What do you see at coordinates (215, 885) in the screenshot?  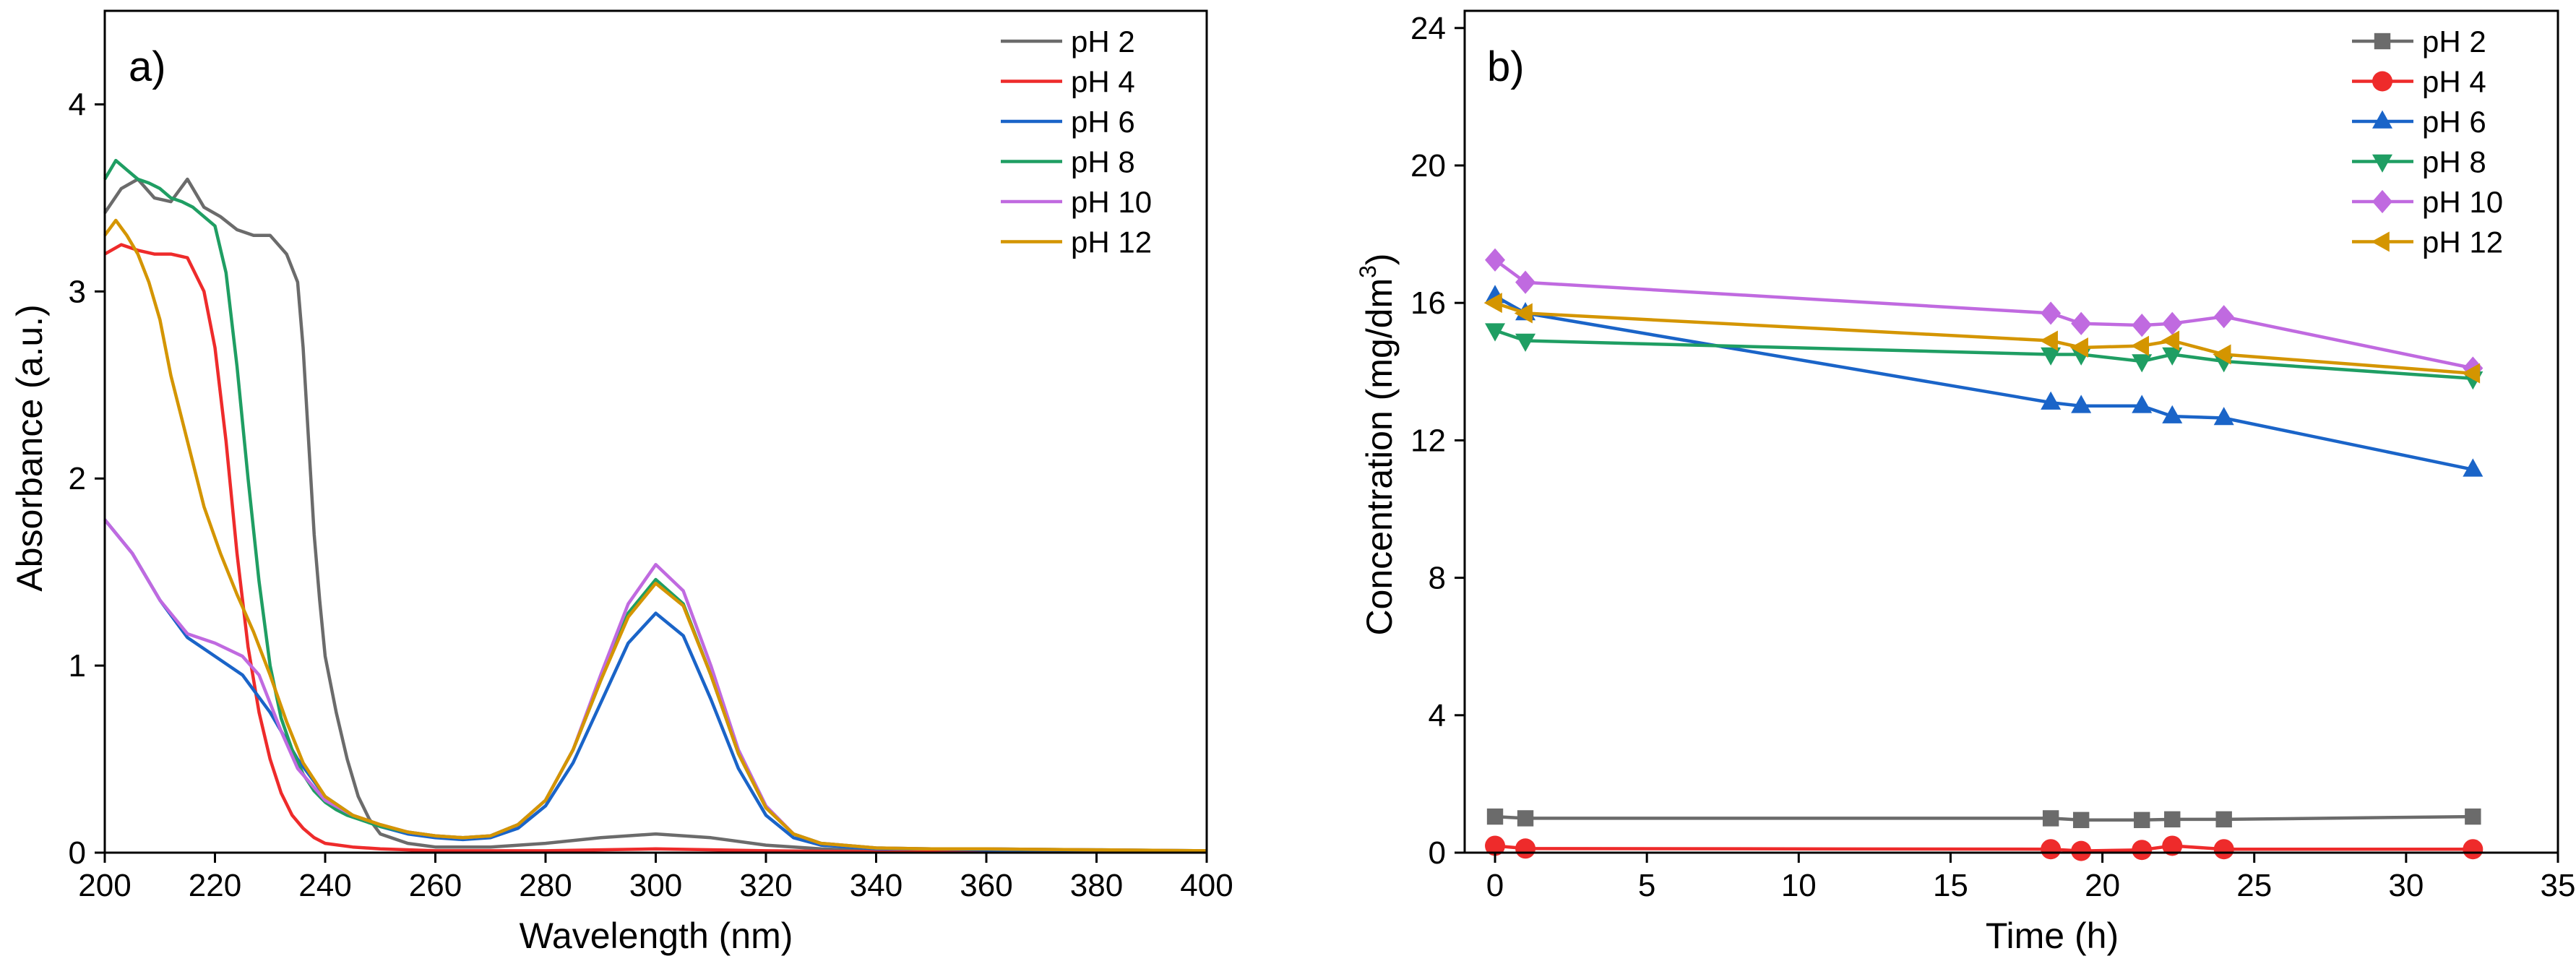 I see `panel-a-x-tick-label: 220` at bounding box center [215, 885].